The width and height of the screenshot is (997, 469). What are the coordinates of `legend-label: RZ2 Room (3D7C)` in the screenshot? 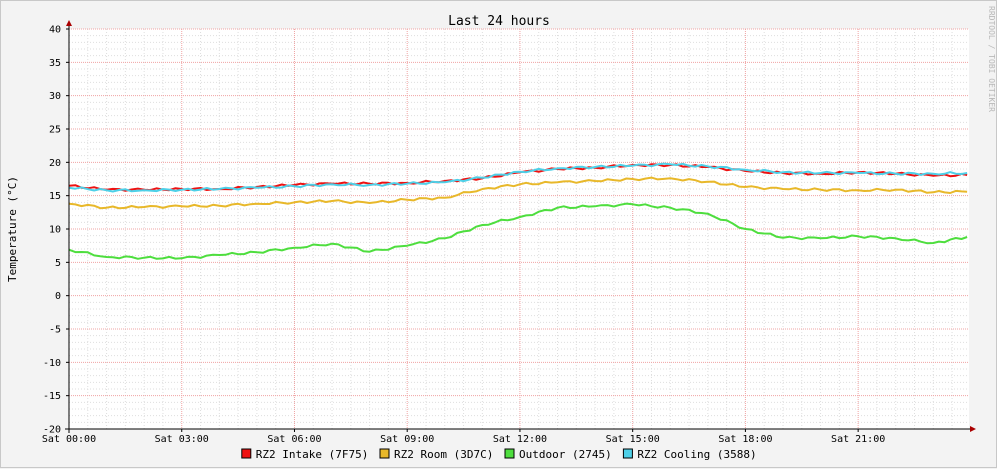 It's located at (443, 454).